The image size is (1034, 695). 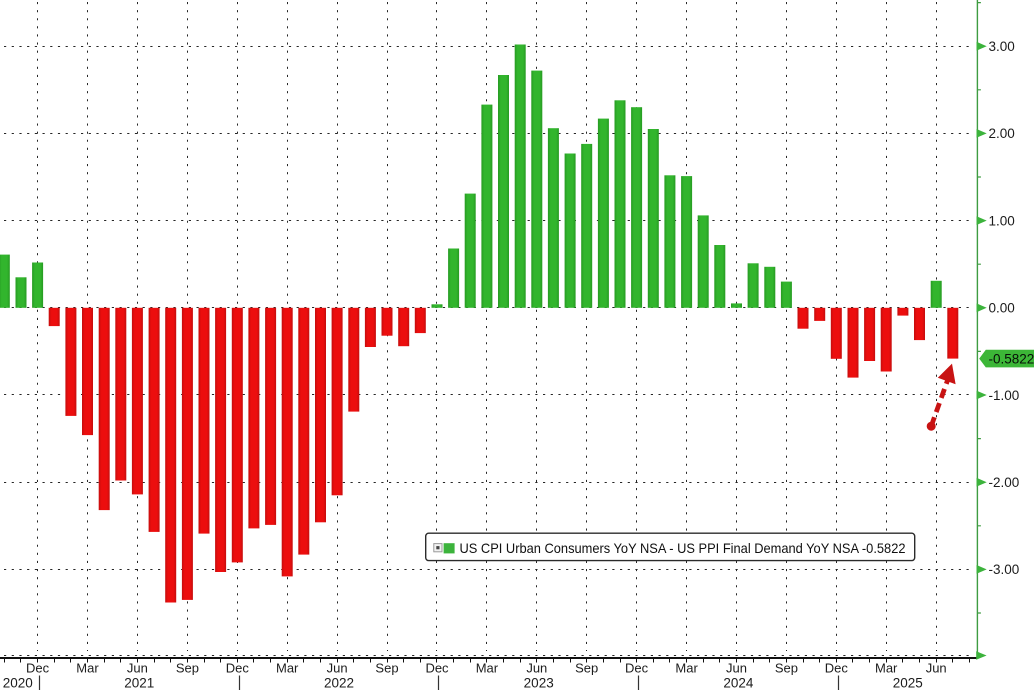 What do you see at coordinates (18, 683) in the screenshot?
I see `svg-text: 2020` at bounding box center [18, 683].